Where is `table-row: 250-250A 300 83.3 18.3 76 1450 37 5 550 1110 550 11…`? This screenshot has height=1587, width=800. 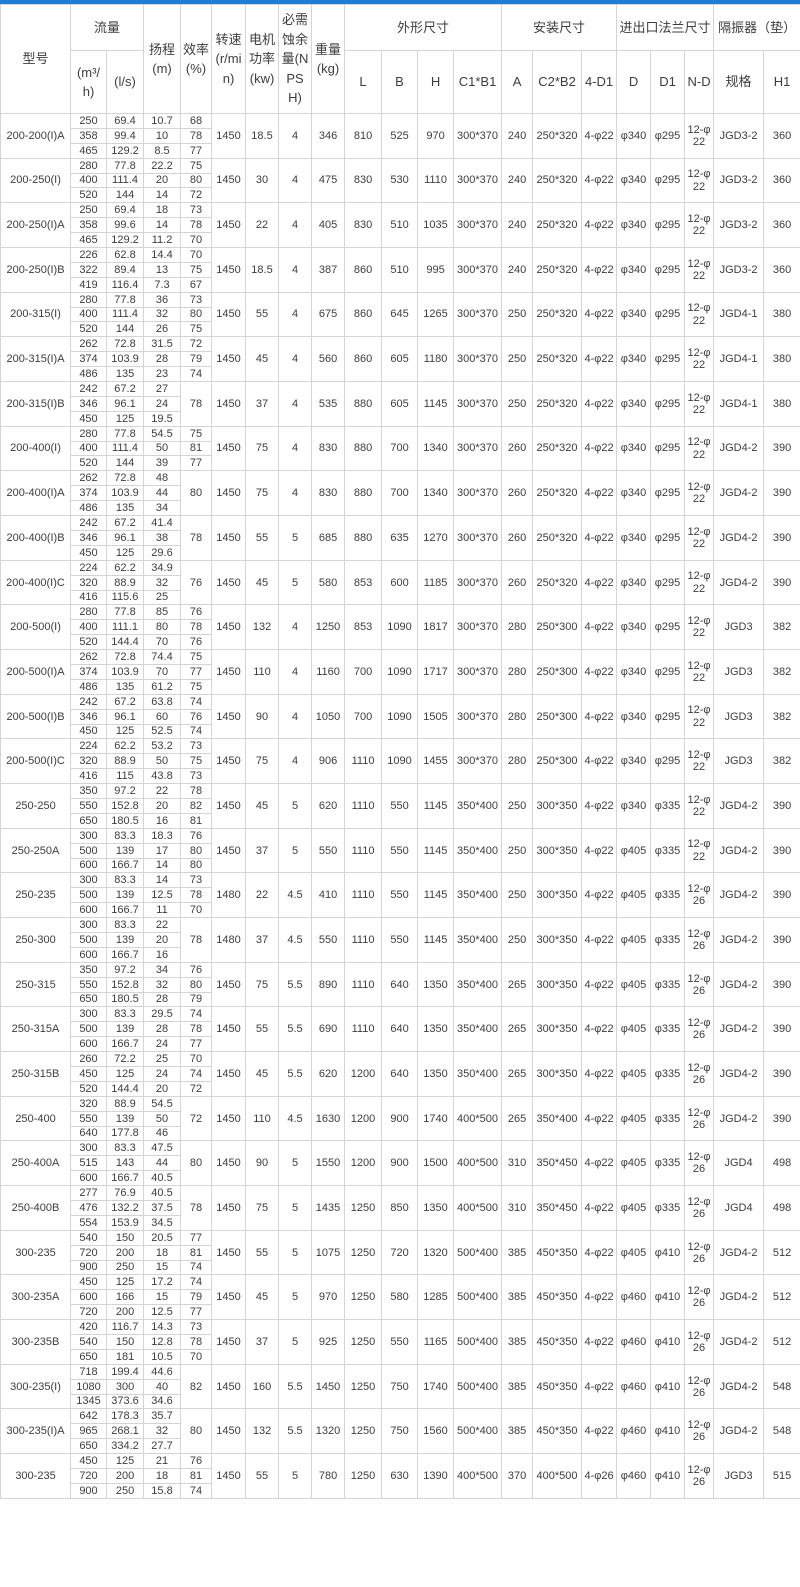 table-row: 250-250A 300 83.3 18.3 76 1450 37 5 550 1110 550 11… is located at coordinates (400, 850).